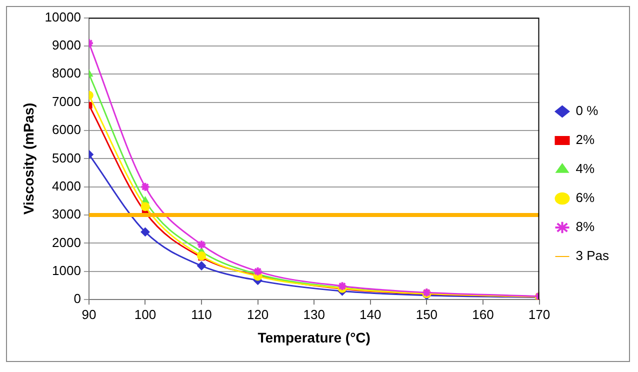 The height and width of the screenshot is (372, 638). What do you see at coordinates (585, 198) in the screenshot?
I see `legend-label: 6%` at bounding box center [585, 198].